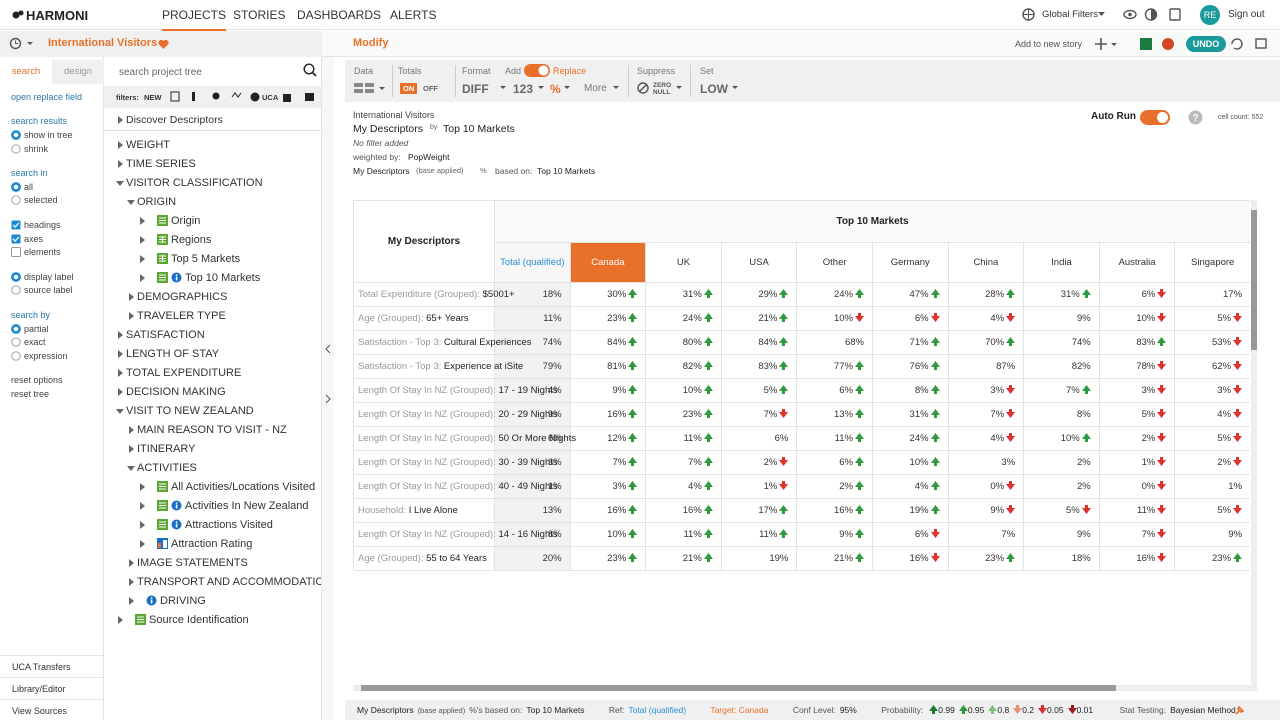 This screenshot has width=1280, height=722. Describe the element at coordinates (759, 366) in the screenshot. I see `cell: 83%` at that location.